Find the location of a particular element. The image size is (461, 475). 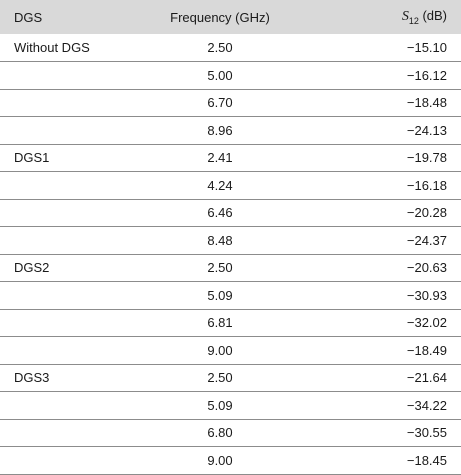

cell-s12: −15.10 is located at coordinates (426, 47).